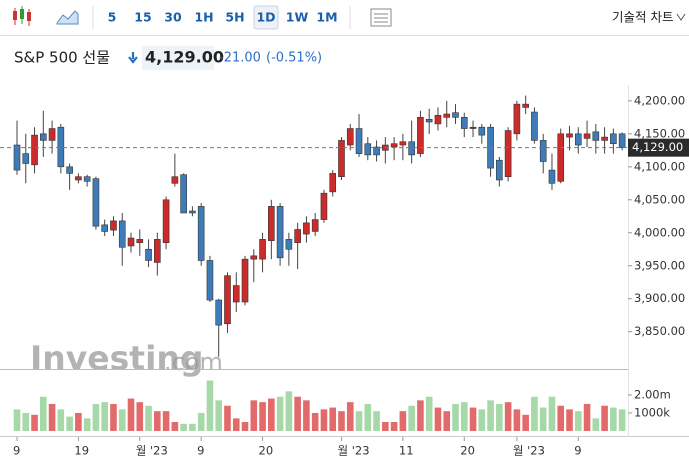 The height and width of the screenshot is (462, 689). Describe the element at coordinates (659, 265) in the screenshot. I see `y-tick-label: 3,950.00` at that location.